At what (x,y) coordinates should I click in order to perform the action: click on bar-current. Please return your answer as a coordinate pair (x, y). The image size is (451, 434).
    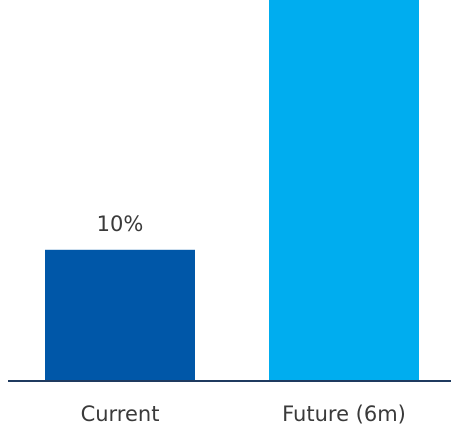
    Looking at the image, I should click on (120, 315).